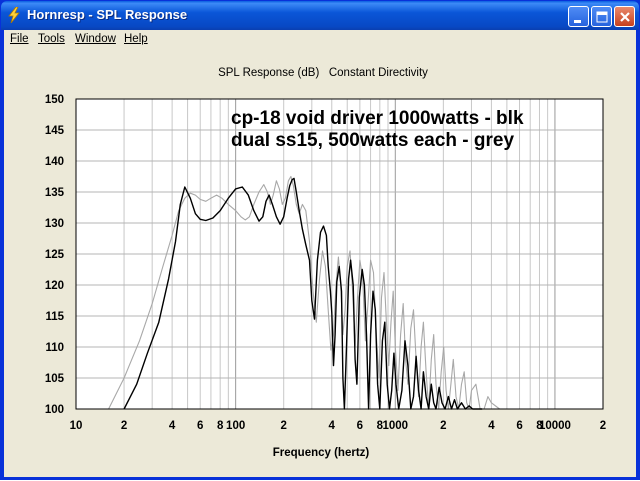 The image size is (640, 481). I want to click on menu-help-label: Help, so click(136, 39).